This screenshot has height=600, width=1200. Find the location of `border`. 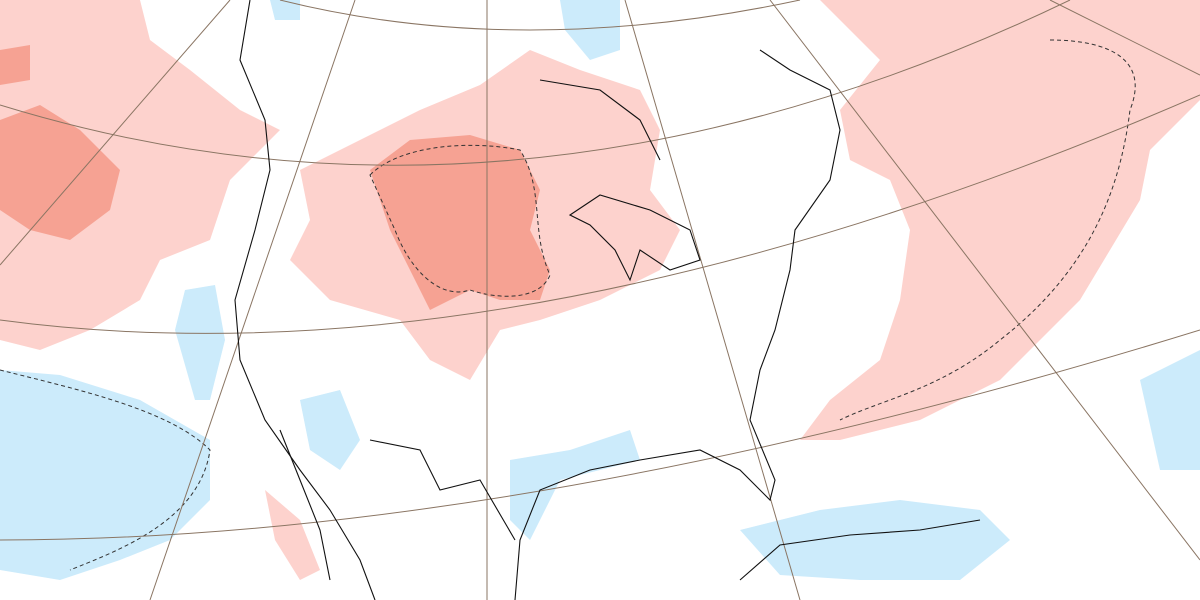

border is located at coordinates (442, 490).